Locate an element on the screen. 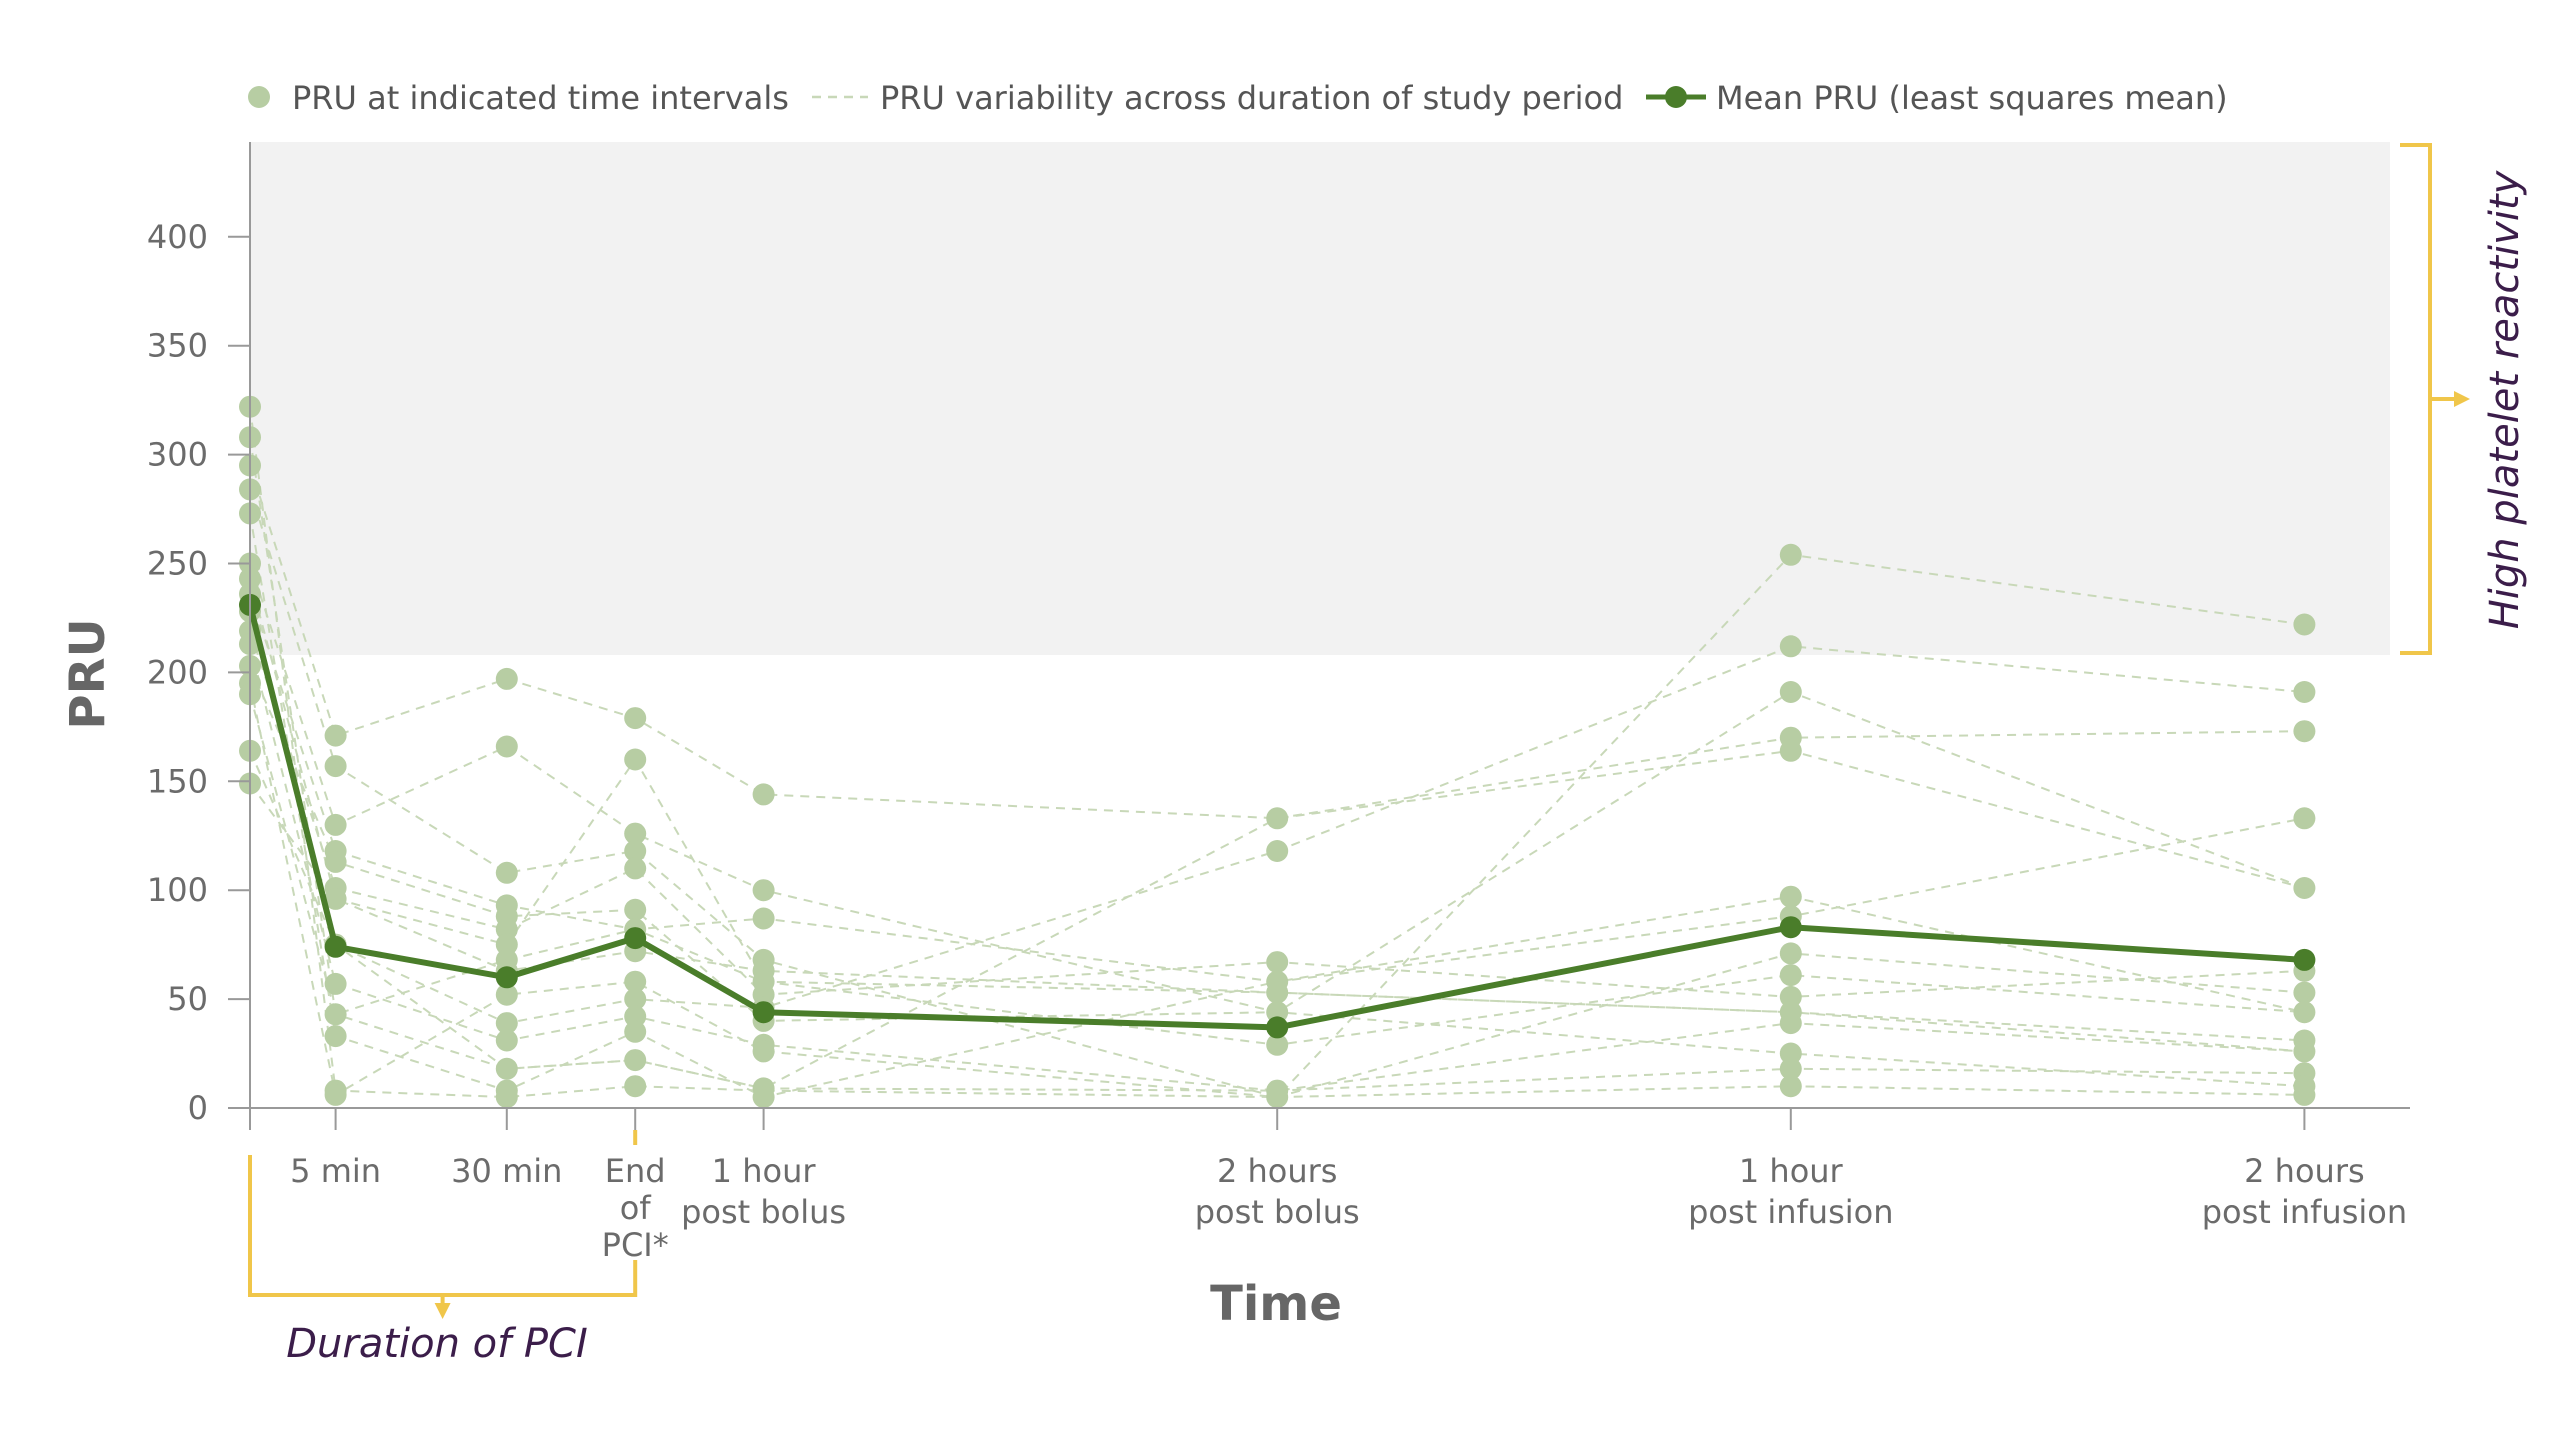 Image resolution: width=2560 pixels, height=1430 pixels. y-tick-label-300: 300 is located at coordinates (177, 455).